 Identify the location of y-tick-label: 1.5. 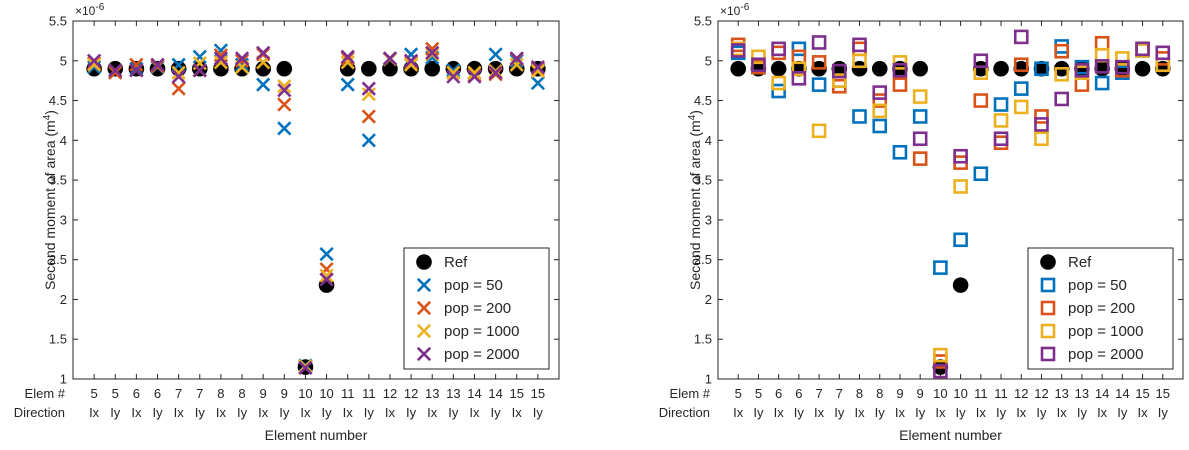
(703, 339).